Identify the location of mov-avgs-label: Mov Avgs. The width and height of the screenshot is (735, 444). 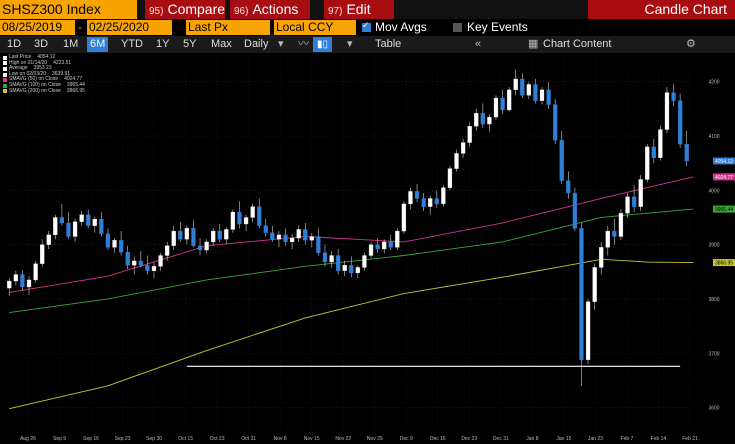
(401, 27).